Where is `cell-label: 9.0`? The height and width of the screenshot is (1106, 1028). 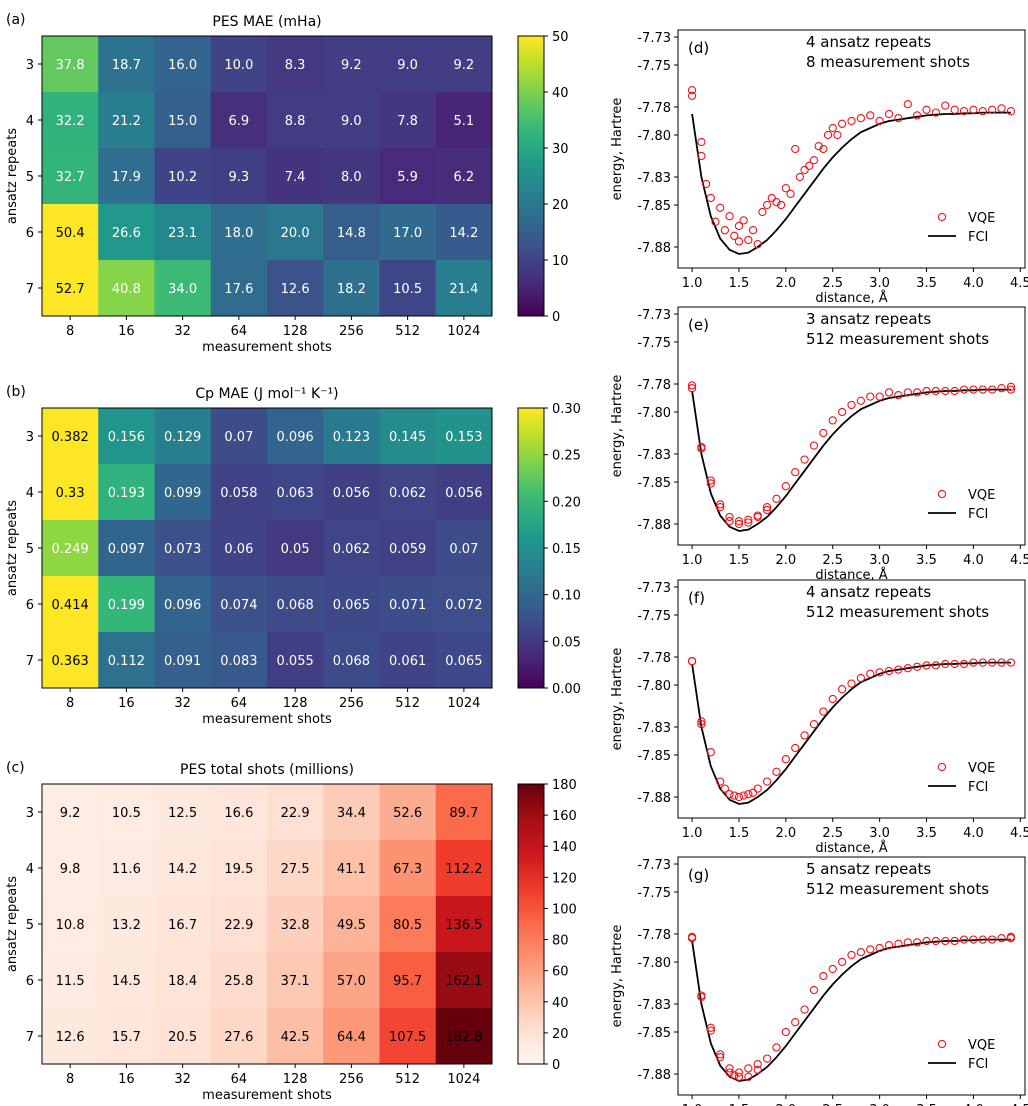
cell-label: 9.0 is located at coordinates (407, 65).